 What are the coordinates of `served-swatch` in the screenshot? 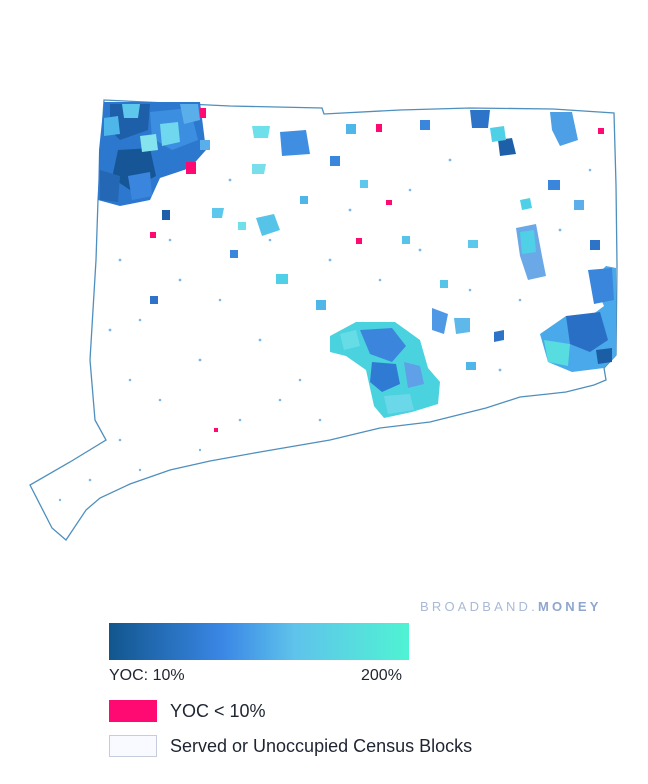 It's located at (133, 746).